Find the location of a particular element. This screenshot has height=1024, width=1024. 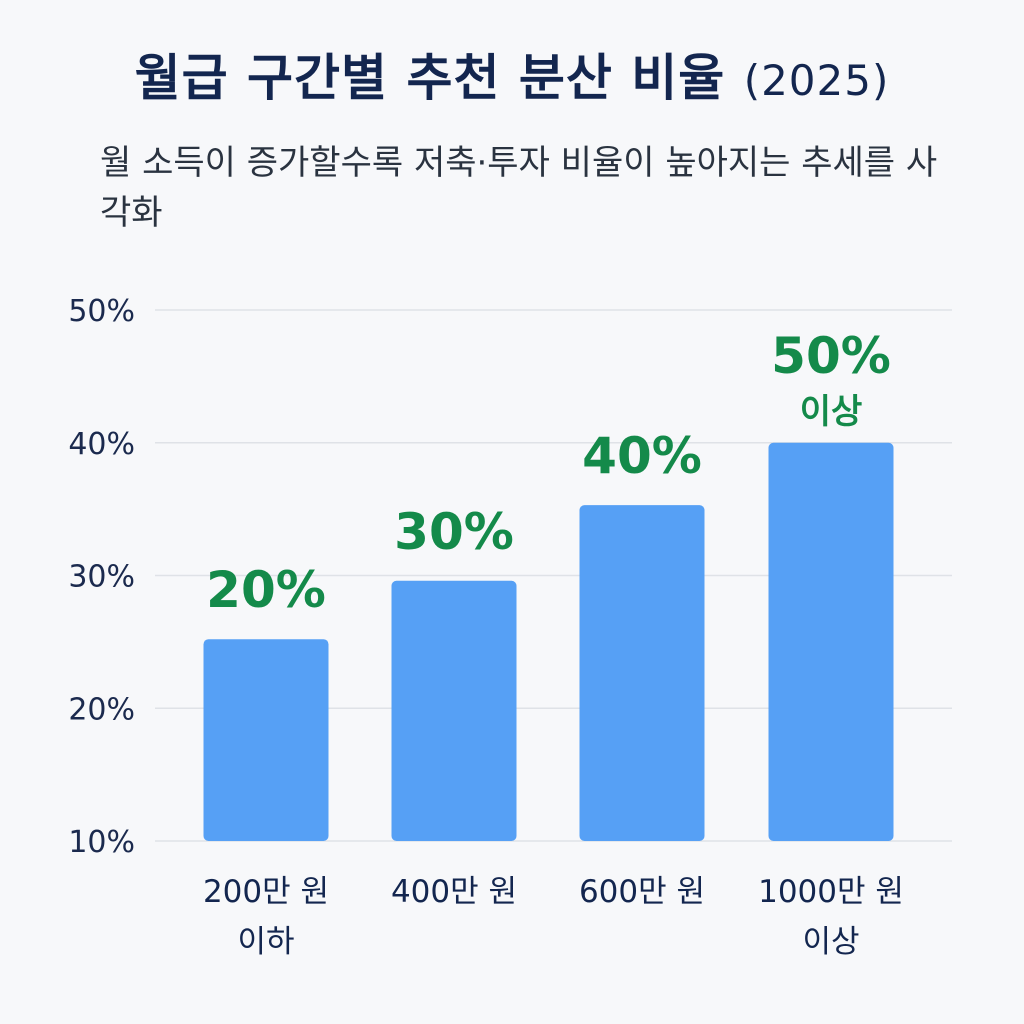

category-label: 이상 is located at coordinates (830, 942).